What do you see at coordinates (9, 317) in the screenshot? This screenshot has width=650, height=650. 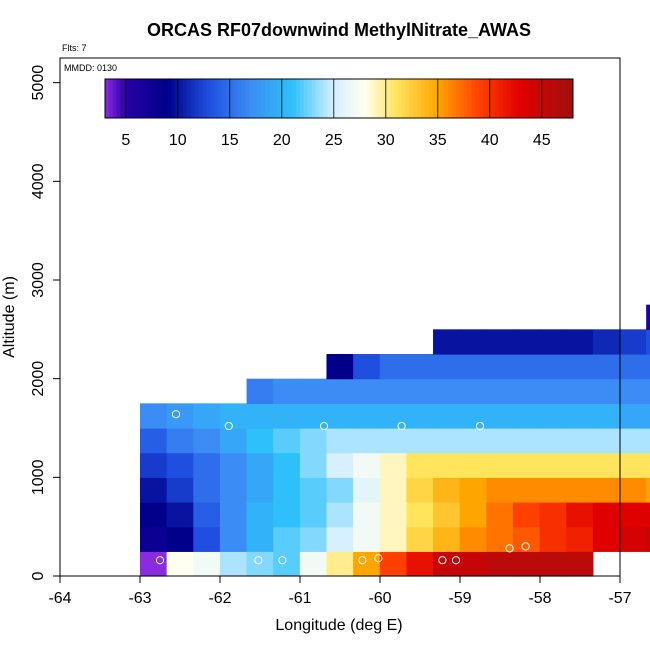 I see `y-axis-label: Altitude (m)` at bounding box center [9, 317].